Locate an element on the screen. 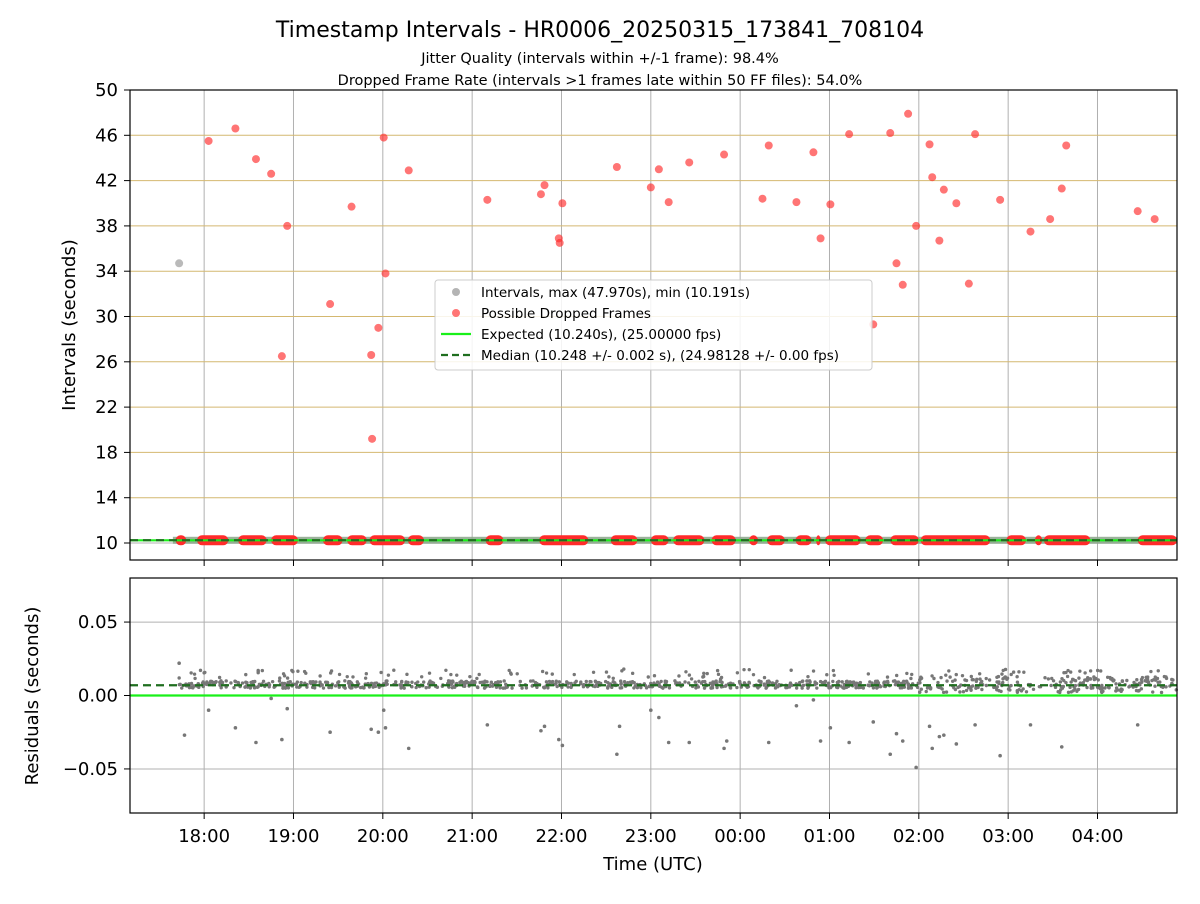 The width and height of the screenshot is (1200, 904). intervals-y-tick-label: 34 is located at coordinates (106, 271).